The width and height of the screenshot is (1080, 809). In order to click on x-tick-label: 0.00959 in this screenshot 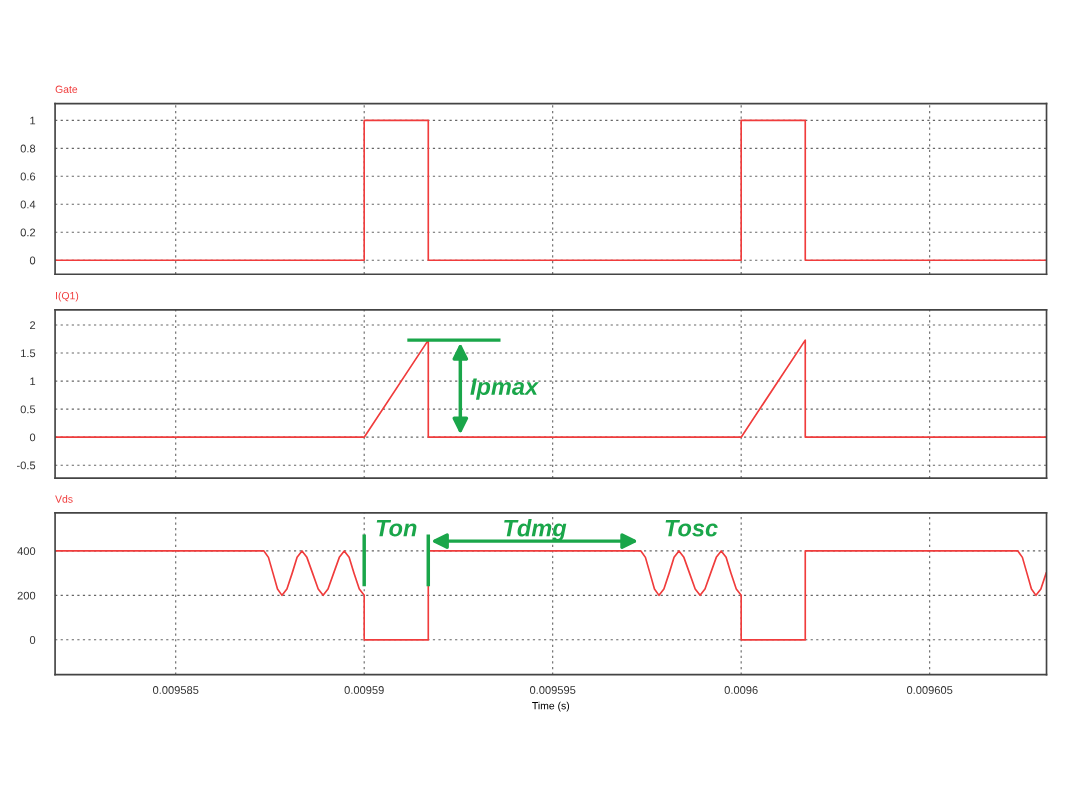, I will do `click(364, 690)`.